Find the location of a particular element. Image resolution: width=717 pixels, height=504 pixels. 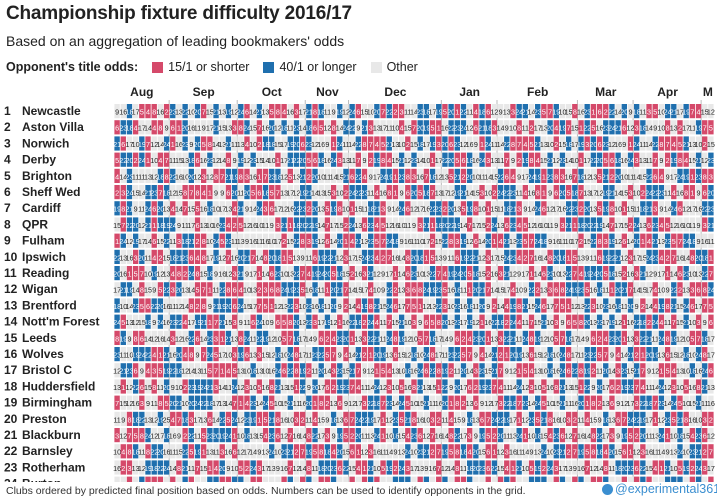

fixture-label: 8 is located at coordinates (457, 403).